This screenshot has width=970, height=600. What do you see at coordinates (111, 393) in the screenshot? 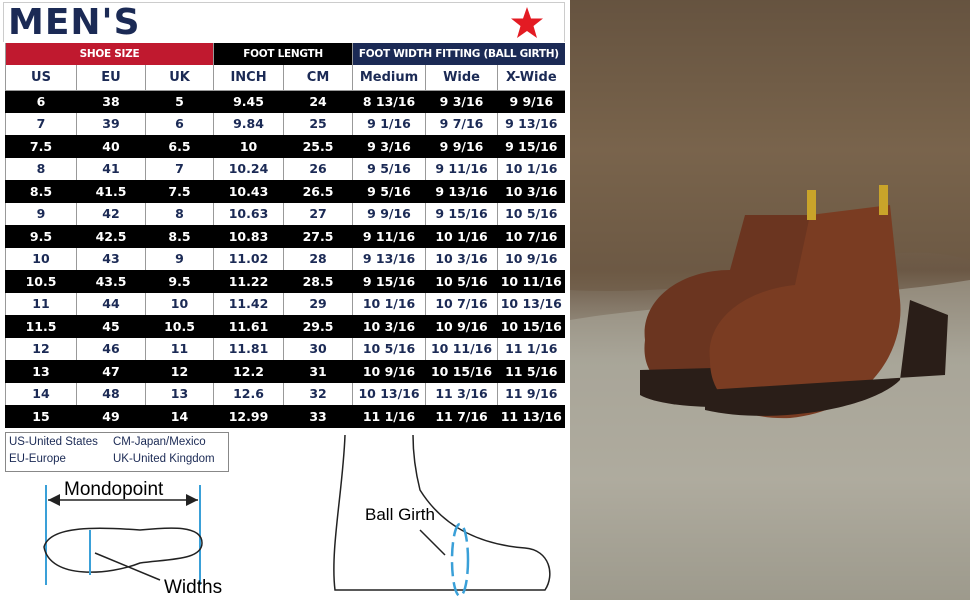
I see `table-cell: 48` at bounding box center [111, 393].